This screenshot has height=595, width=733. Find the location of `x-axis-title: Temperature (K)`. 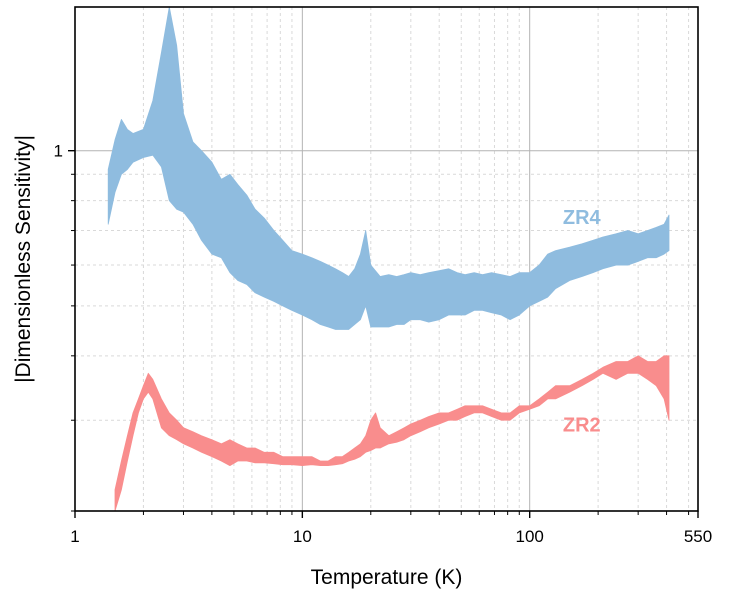

x-axis-title: Temperature (K) is located at coordinates (387, 577).